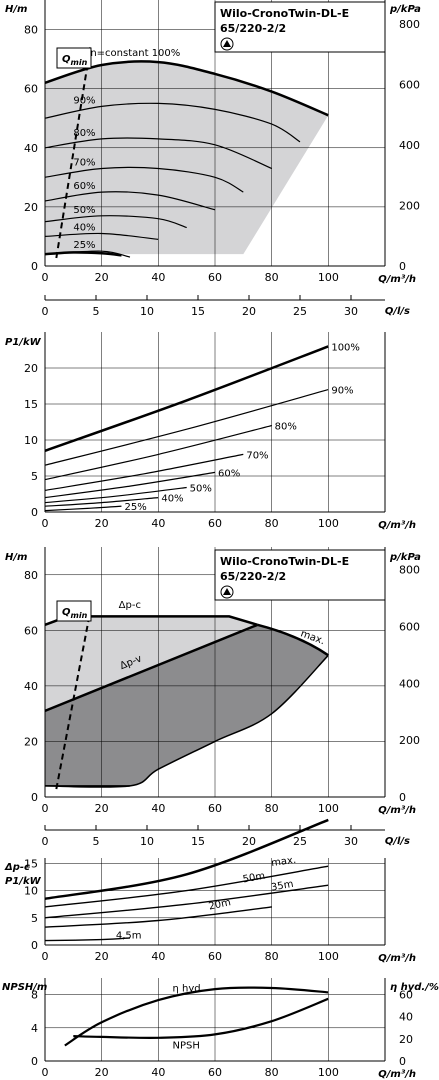  What do you see at coordinates (147, 311) in the screenshot?
I see `head-secondary-tick-label: 10` at bounding box center [147, 311].